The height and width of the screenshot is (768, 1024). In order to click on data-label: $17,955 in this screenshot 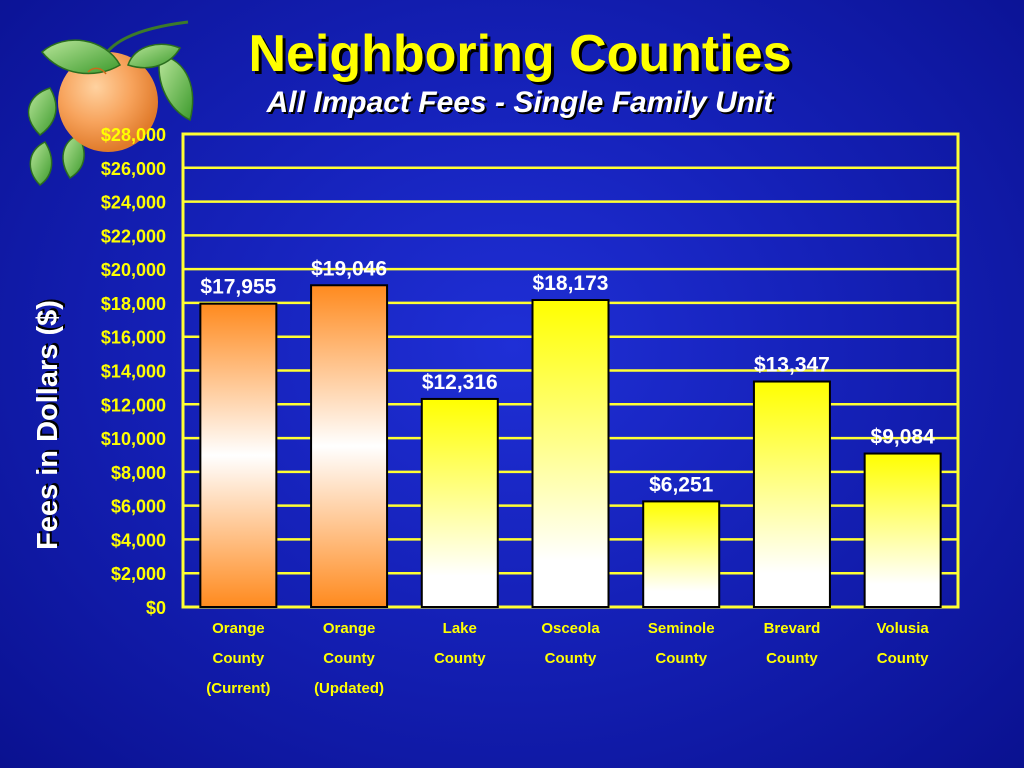, I will do `click(238, 287)`.